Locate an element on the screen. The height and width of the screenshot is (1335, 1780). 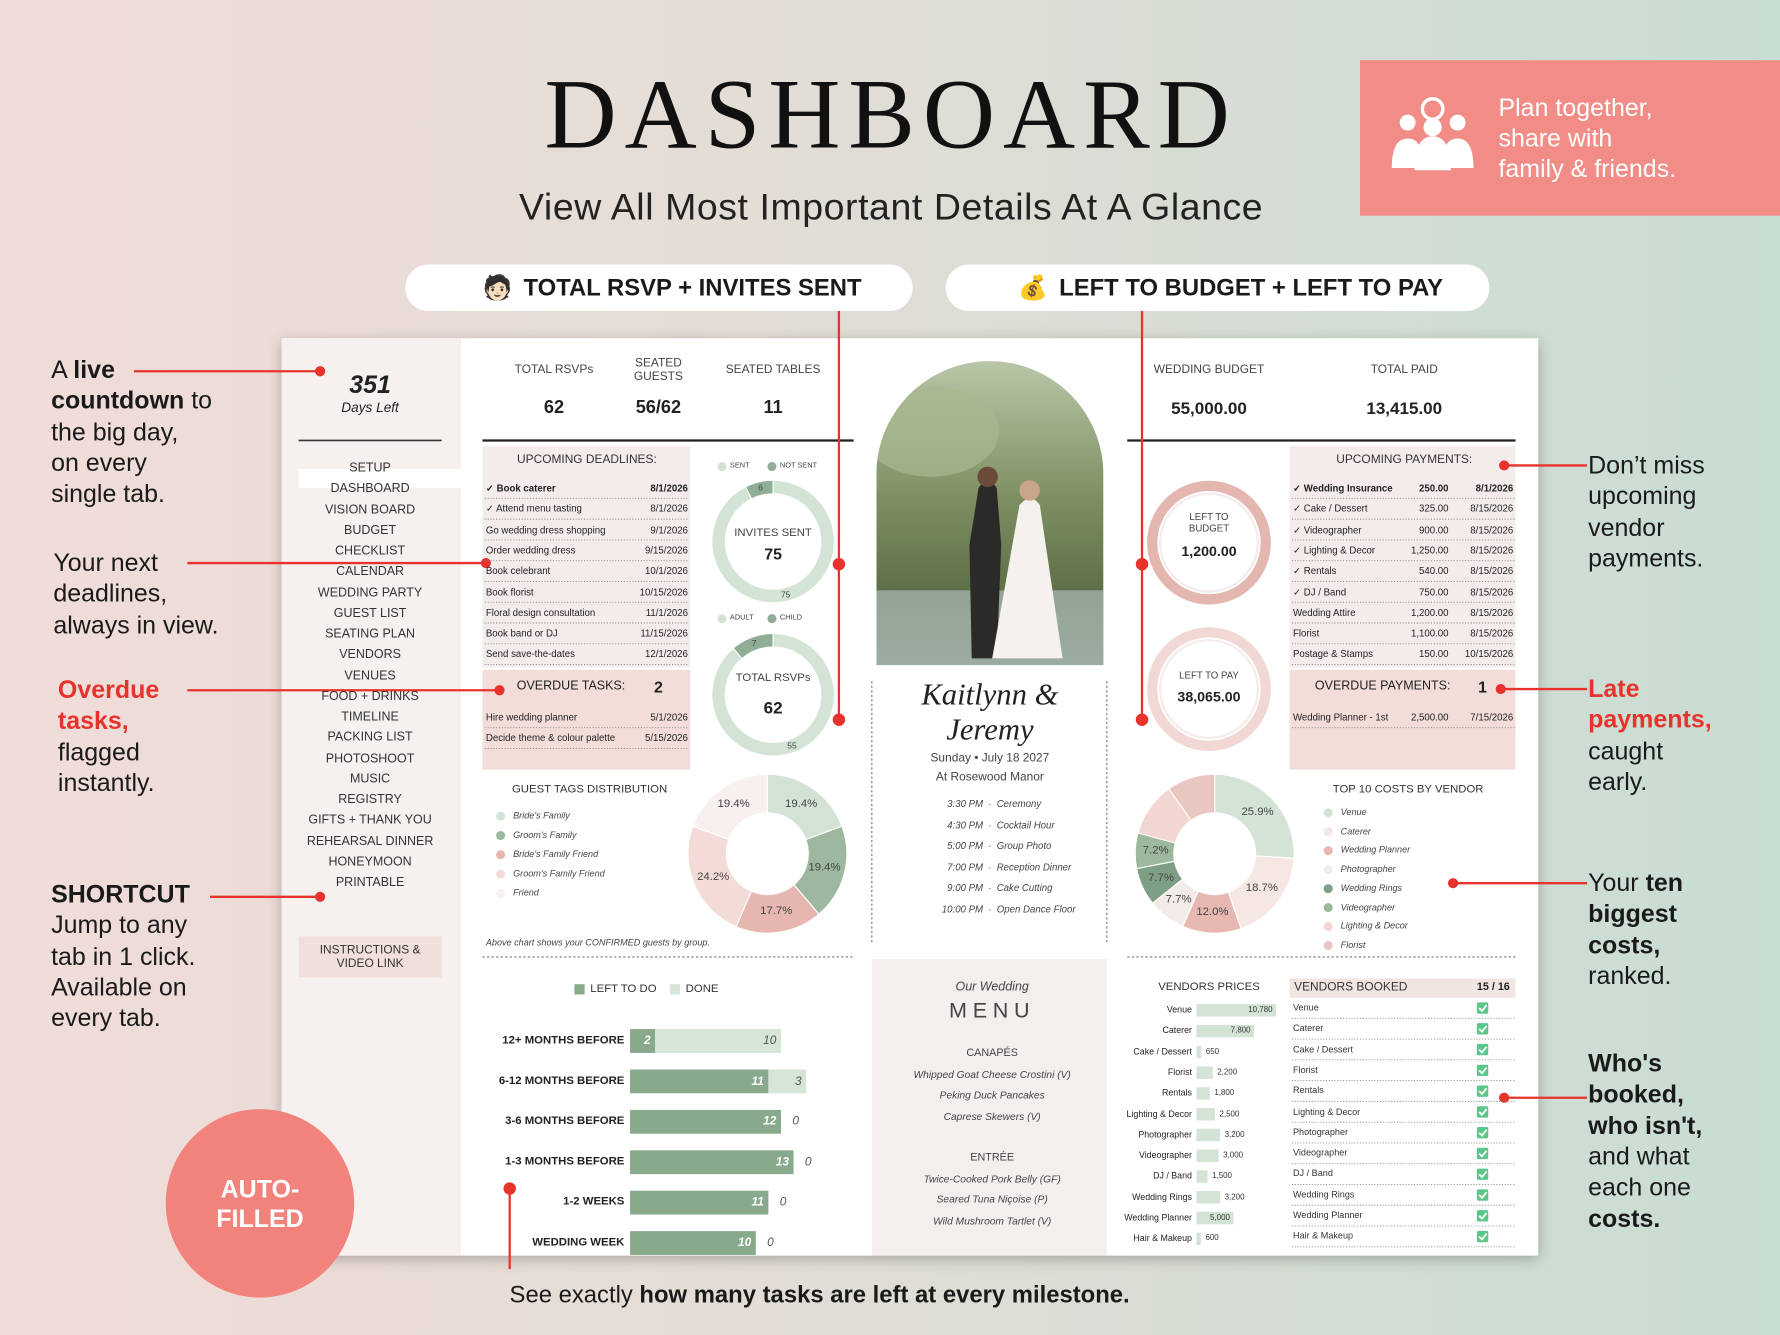
callout-line: biggest is located at coordinates (1632, 914).